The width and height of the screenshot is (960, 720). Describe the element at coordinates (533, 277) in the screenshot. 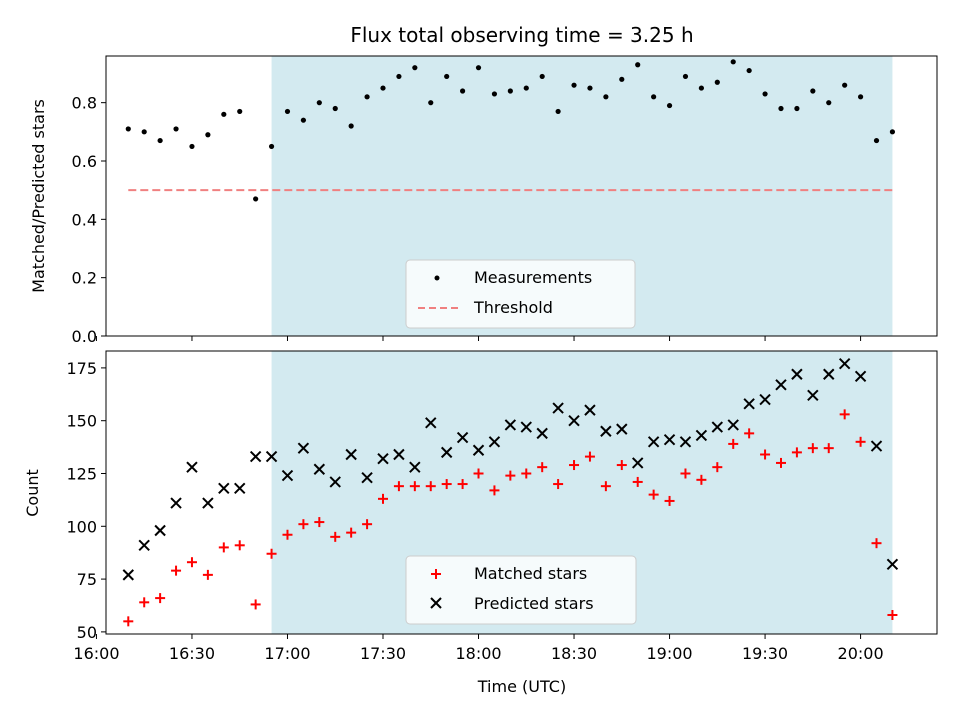

I see `legend-measurements-label: Measurements` at that location.